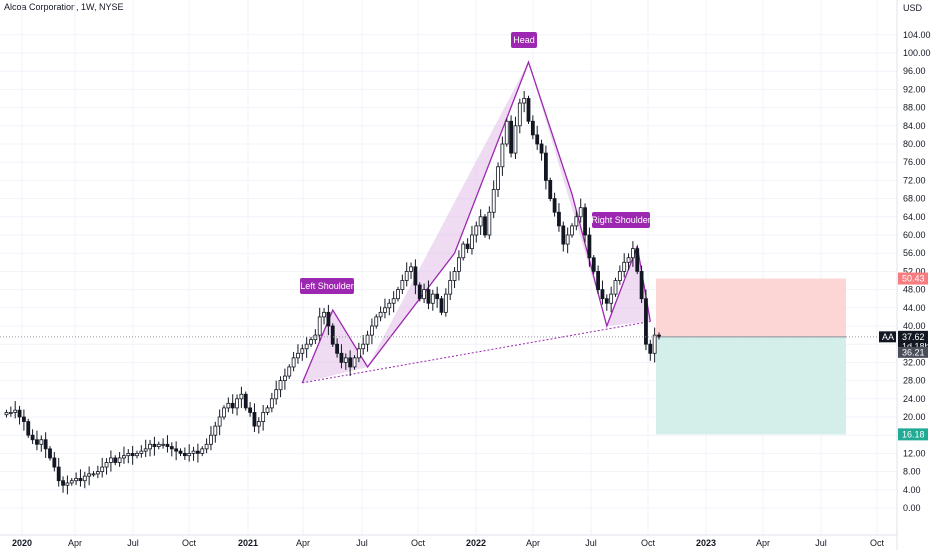 Image resolution: width=932 pixels, height=550 pixels. What do you see at coordinates (913, 278) in the screenshot?
I see `stop-price-tag-box` at bounding box center [913, 278].